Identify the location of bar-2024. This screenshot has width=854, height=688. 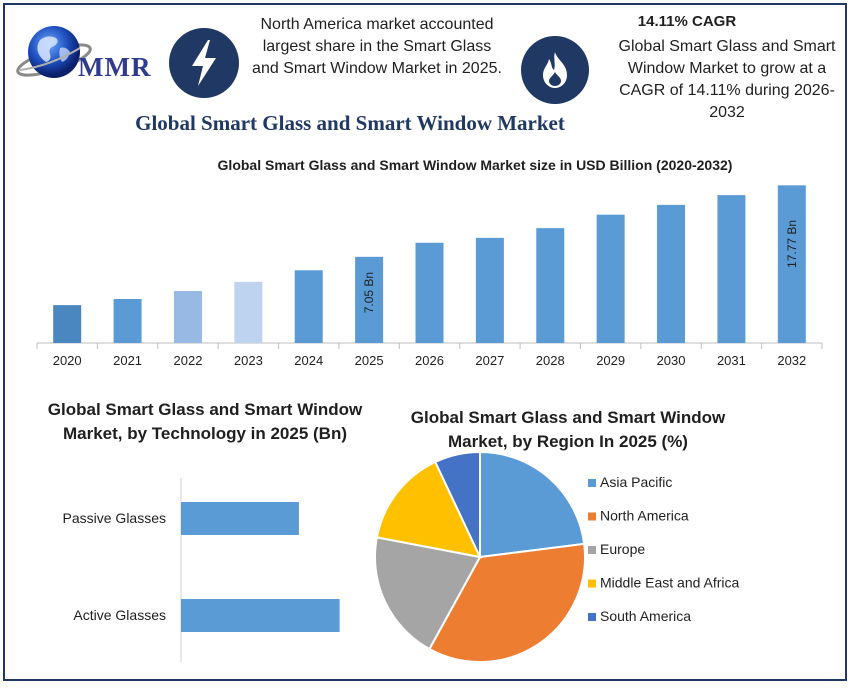
(308, 306).